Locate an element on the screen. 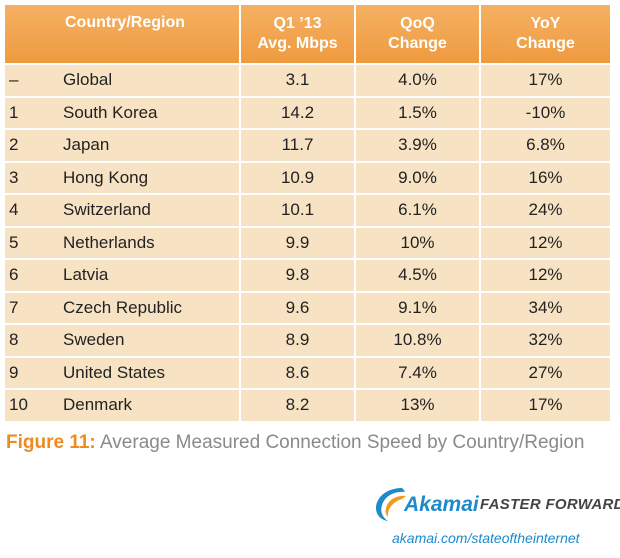  country-name: South Korea is located at coordinates (110, 112).